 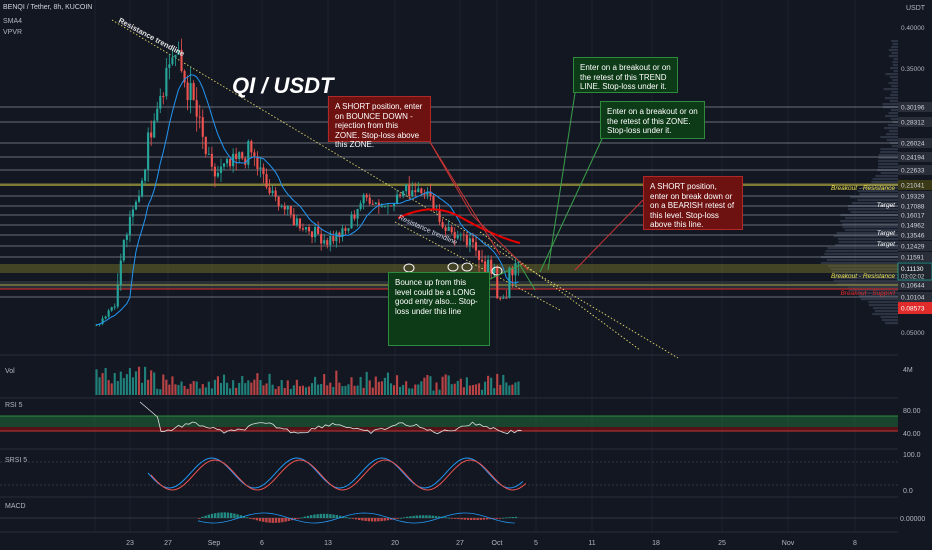 I want to click on current-price: 0.11130, so click(x=912, y=269).